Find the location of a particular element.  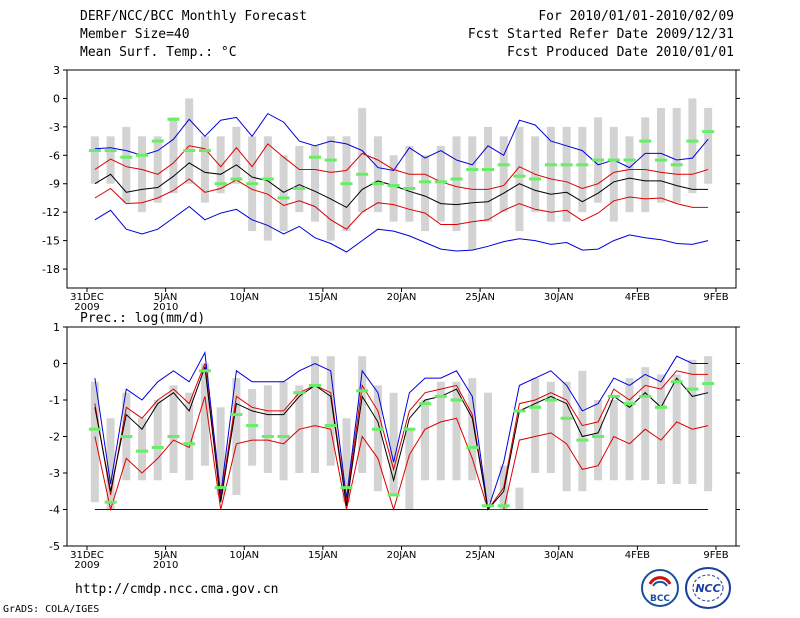

prec-xtick-label: 20JAN is located at coordinates (402, 555).